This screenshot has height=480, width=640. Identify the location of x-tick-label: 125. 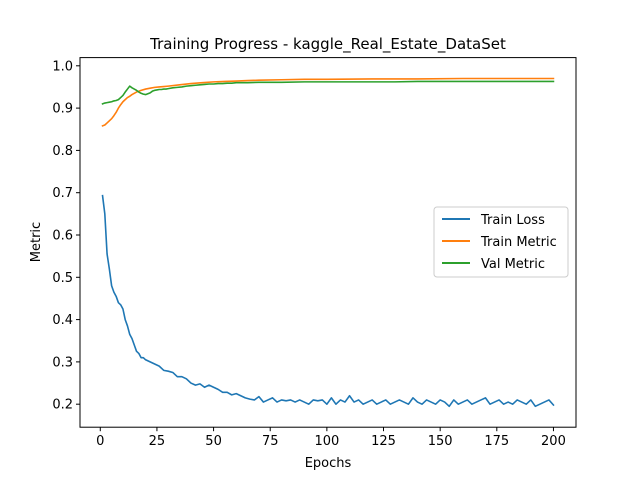
(383, 441).